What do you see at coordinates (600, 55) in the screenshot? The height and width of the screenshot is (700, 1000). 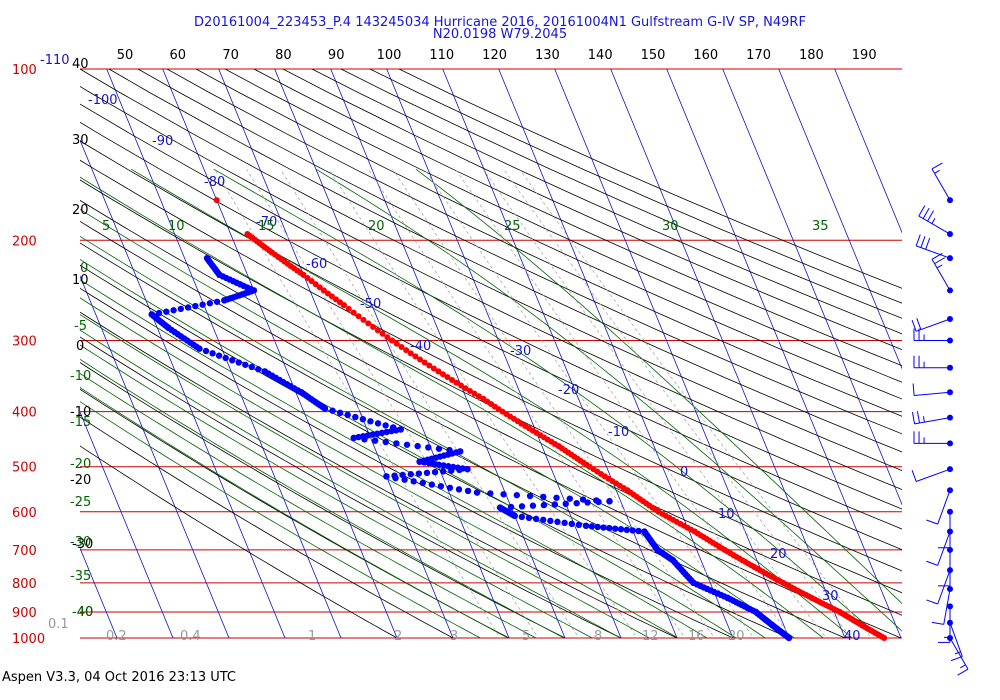 I see `top-axis-label: 140` at bounding box center [600, 55].